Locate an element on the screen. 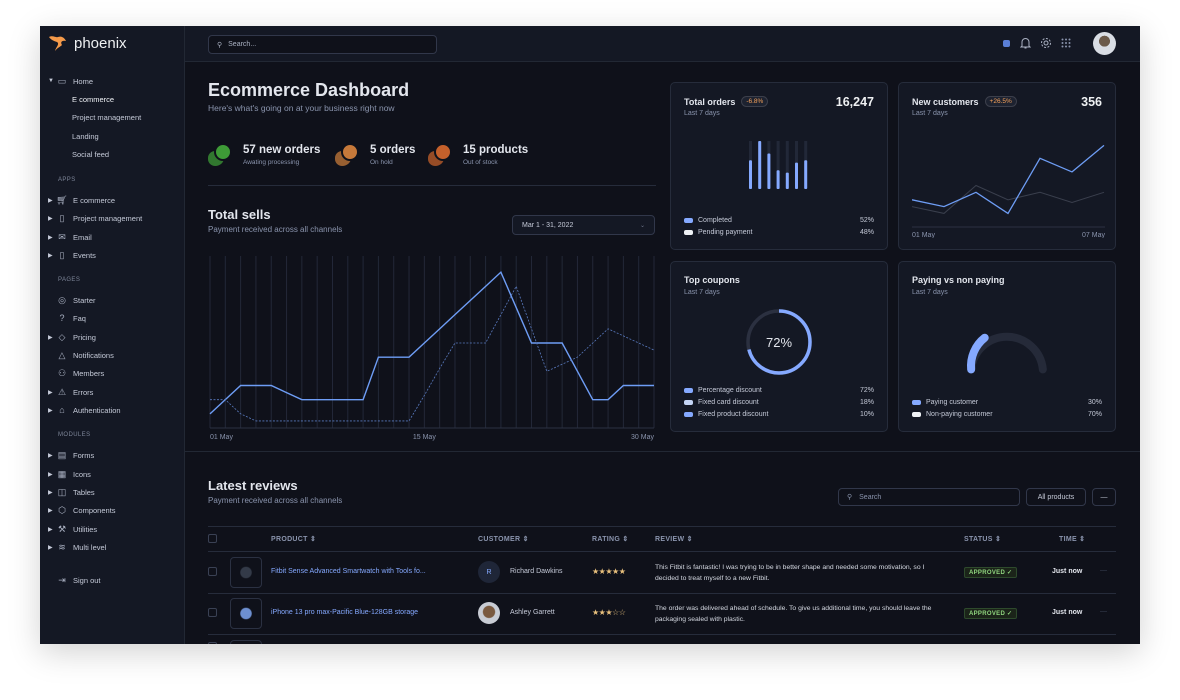  column-label: CUSTOMER is located at coordinates (499, 539).